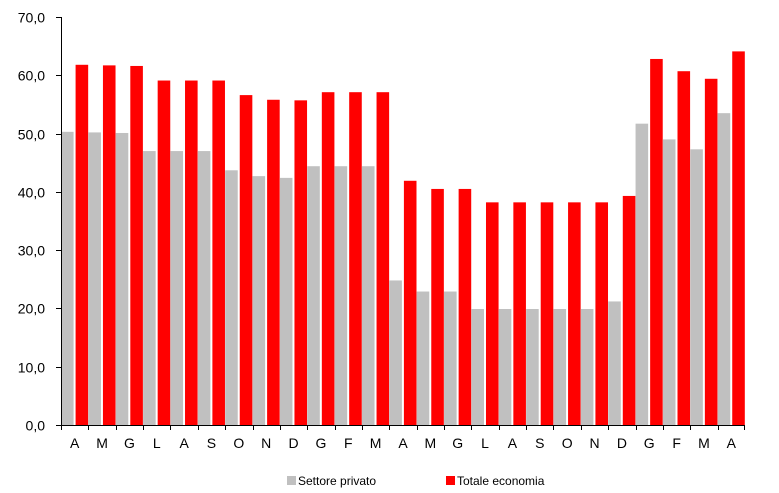 The width and height of the screenshot is (779, 493). Describe the element at coordinates (31, 193) in the screenshot. I see `y-tick-label: 40,0` at that location.